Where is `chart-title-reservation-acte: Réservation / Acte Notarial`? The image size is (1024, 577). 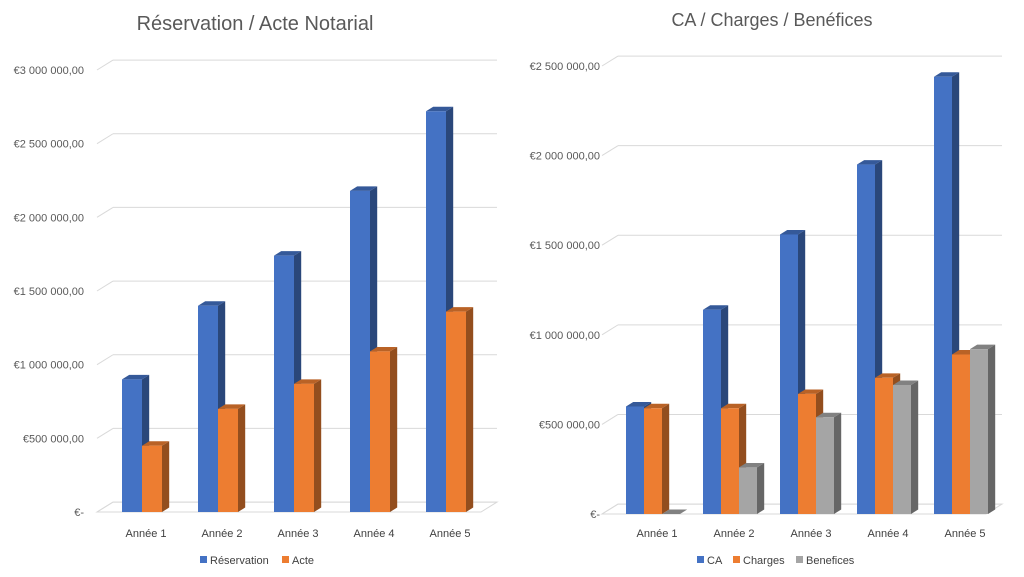
chart-title-reservation-acte: Réservation / Acte Notarial is located at coordinates (255, 24).